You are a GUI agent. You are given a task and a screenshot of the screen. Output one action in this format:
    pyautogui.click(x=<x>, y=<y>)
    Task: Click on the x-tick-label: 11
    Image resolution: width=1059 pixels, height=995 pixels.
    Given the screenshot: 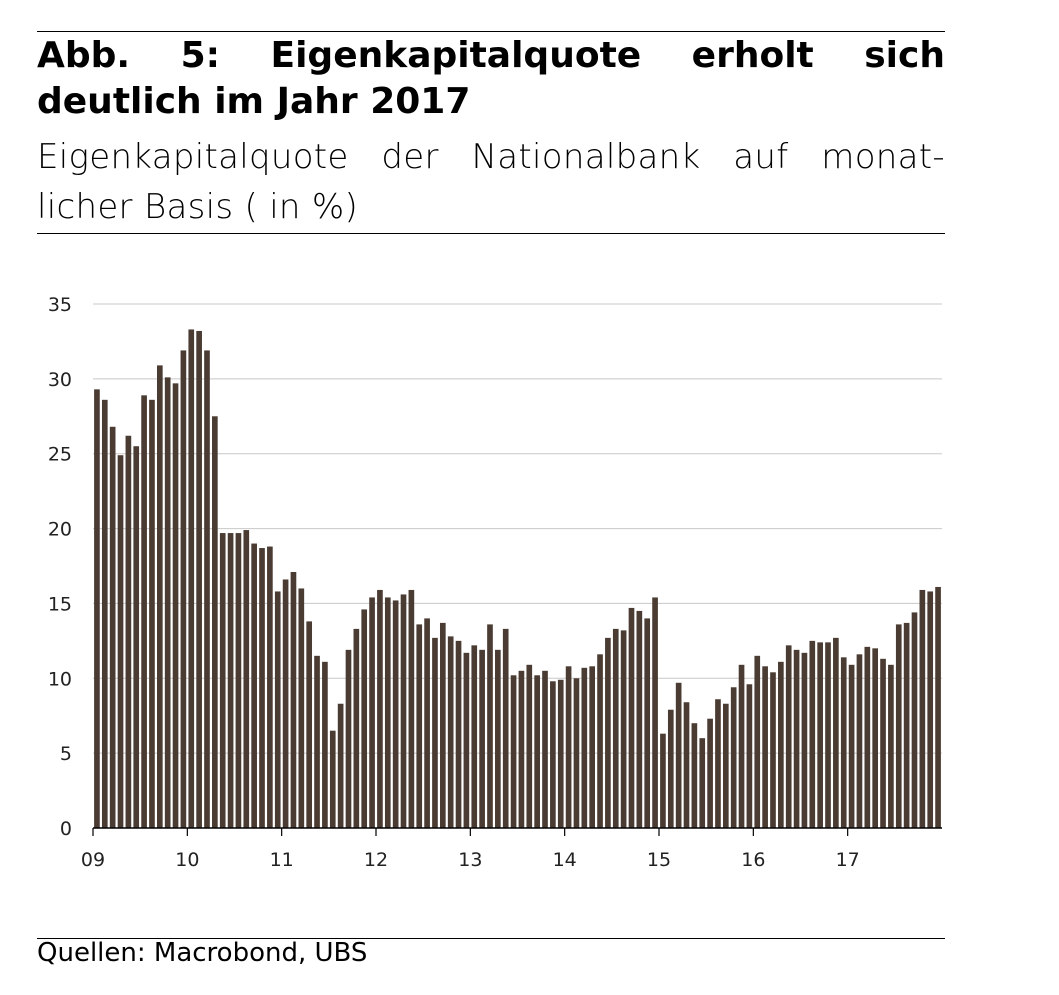 What is the action you would take?
    pyautogui.click(x=282, y=860)
    